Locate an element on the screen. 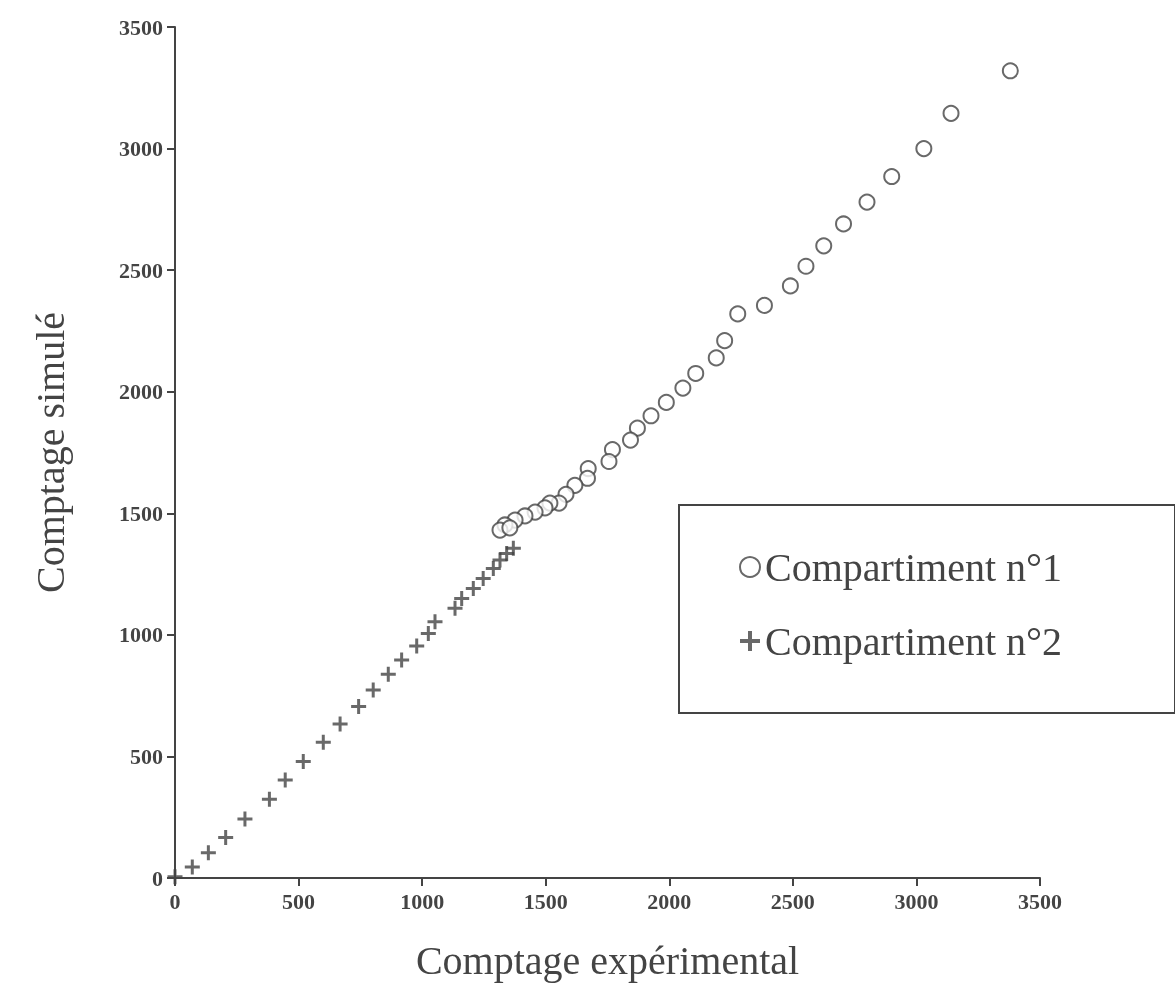 The image size is (1175, 1000). x-tick-label: 500 is located at coordinates (299, 901).